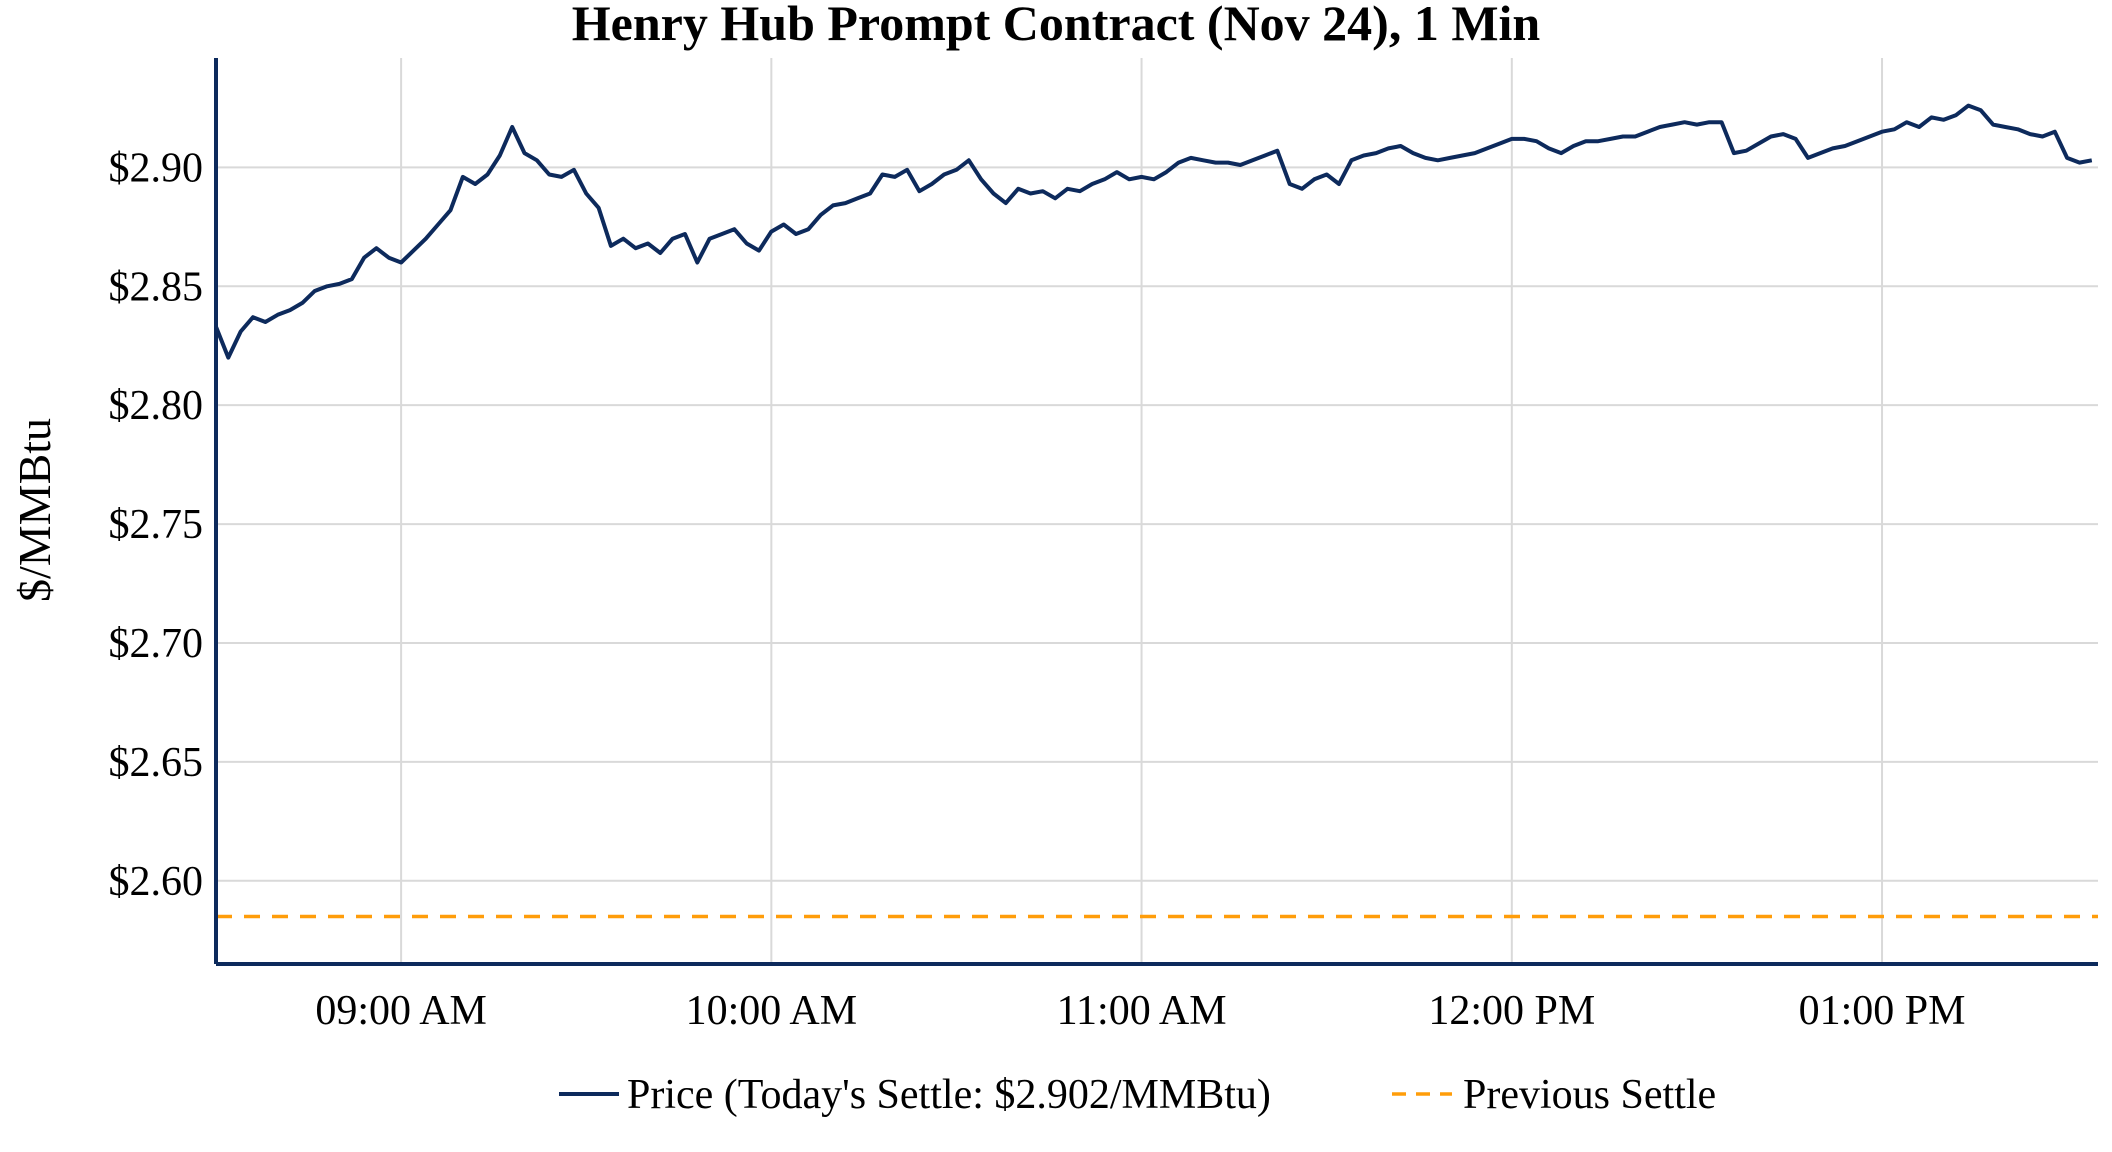 This screenshot has height=1152, width=2112. Describe the element at coordinates (156, 644) in the screenshot. I see `y-tick-label: $2.70` at that location.